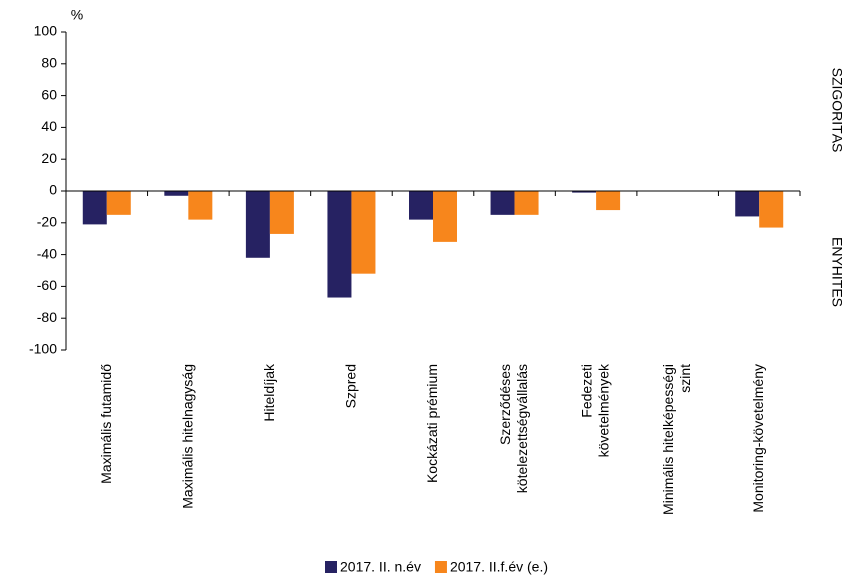 The height and width of the screenshot is (578, 843). What do you see at coordinates (603, 410) in the screenshot?
I see `x-tick-label-line: követelmények` at bounding box center [603, 410].